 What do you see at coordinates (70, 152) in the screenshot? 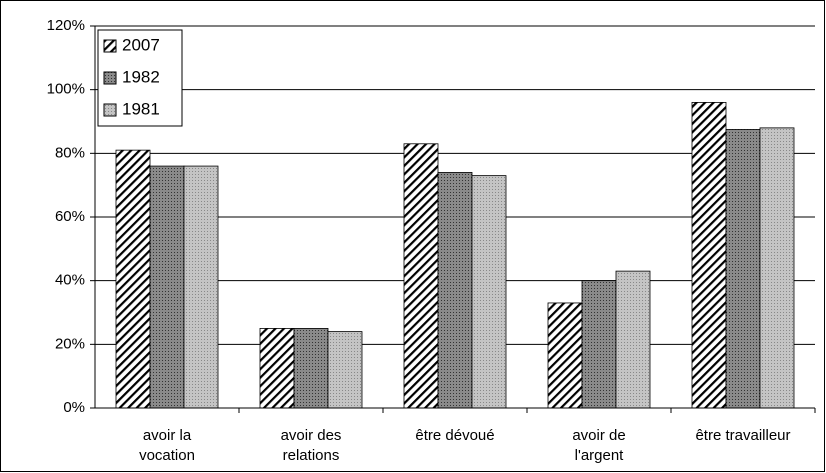
I see `y-tick-label: 80%` at bounding box center [70, 152].